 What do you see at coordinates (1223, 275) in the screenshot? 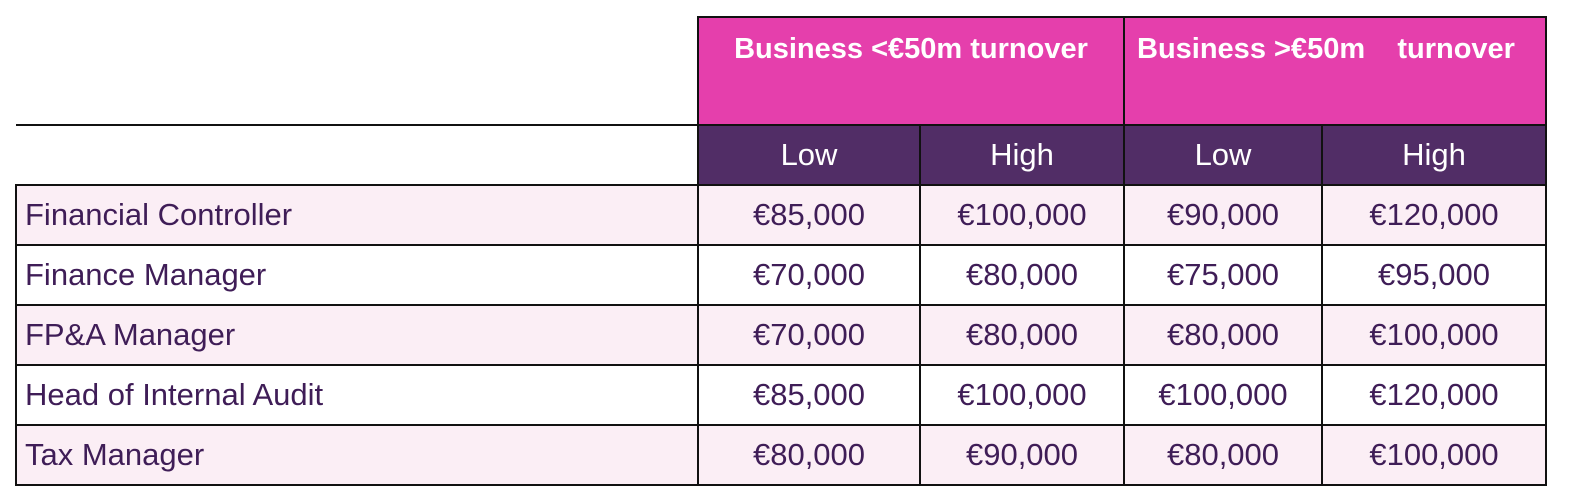
I see `salary-cell: €75,000` at bounding box center [1223, 275].